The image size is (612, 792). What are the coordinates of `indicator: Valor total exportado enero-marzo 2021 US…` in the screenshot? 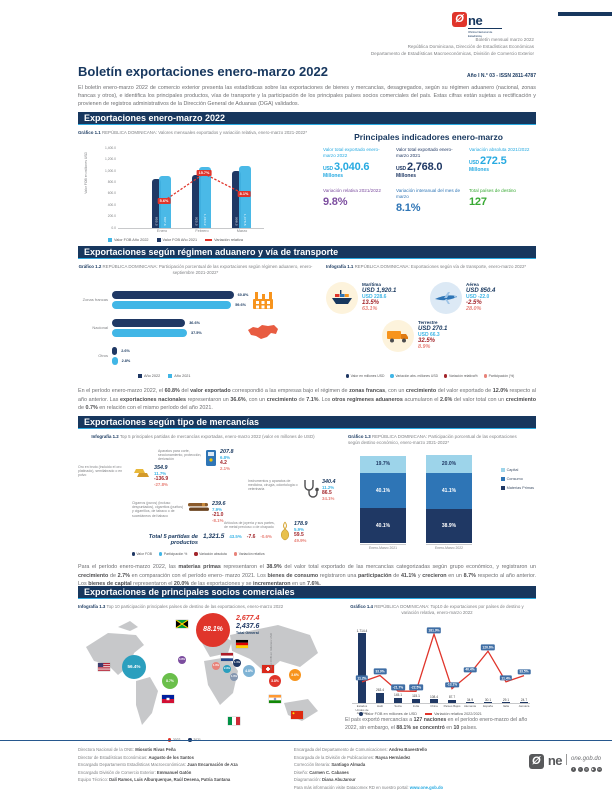 It's located at (428, 163).